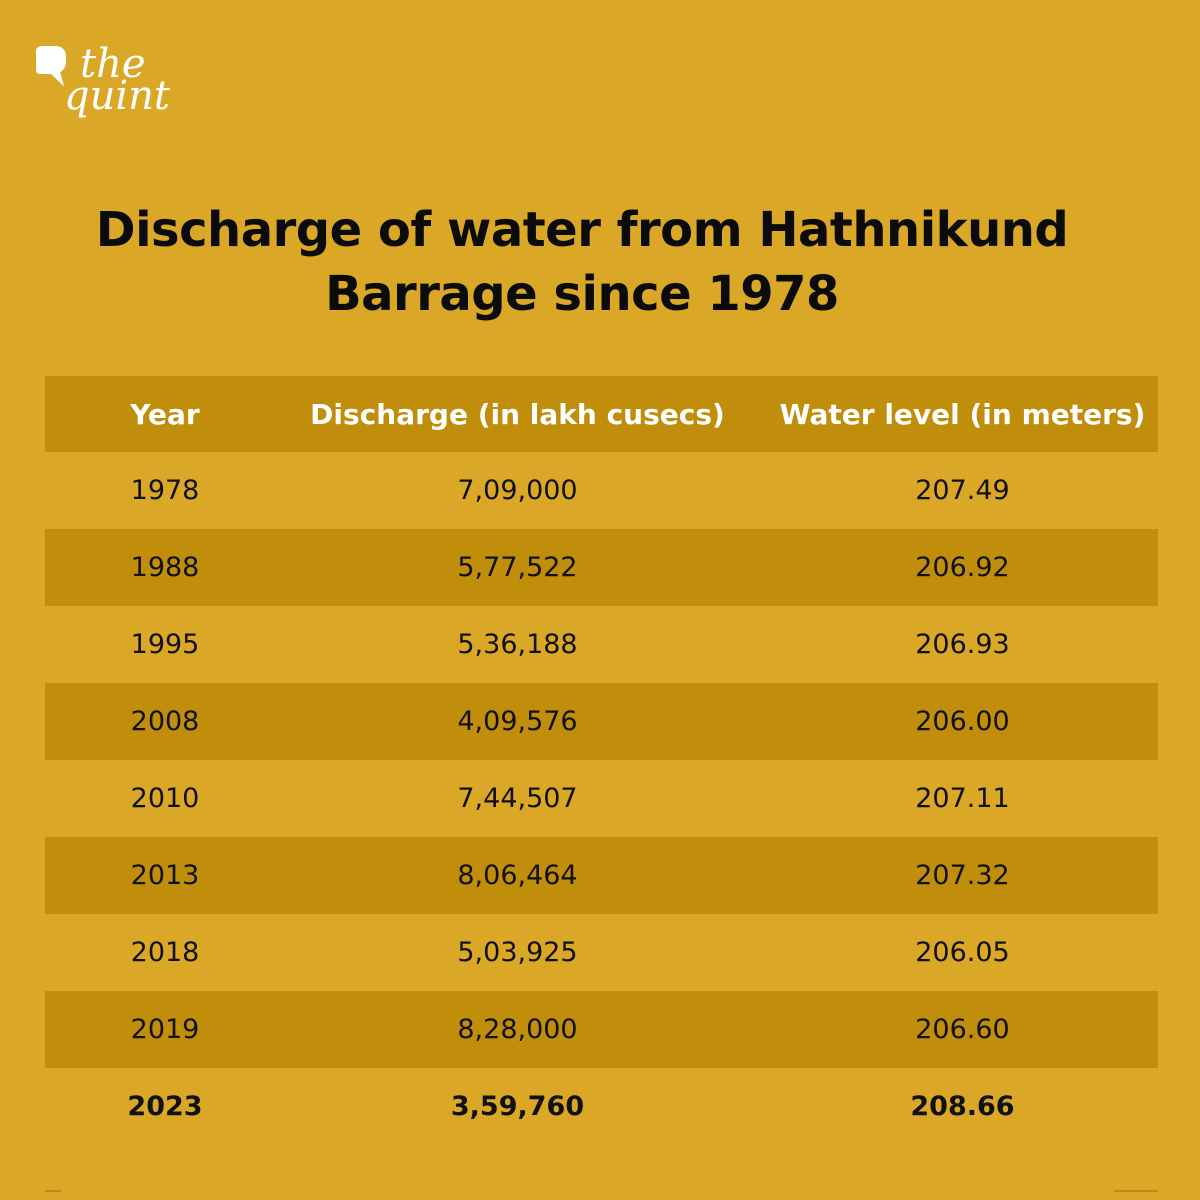  I want to click on table-row: 1978 7,09,000 207.49, so click(601, 490).